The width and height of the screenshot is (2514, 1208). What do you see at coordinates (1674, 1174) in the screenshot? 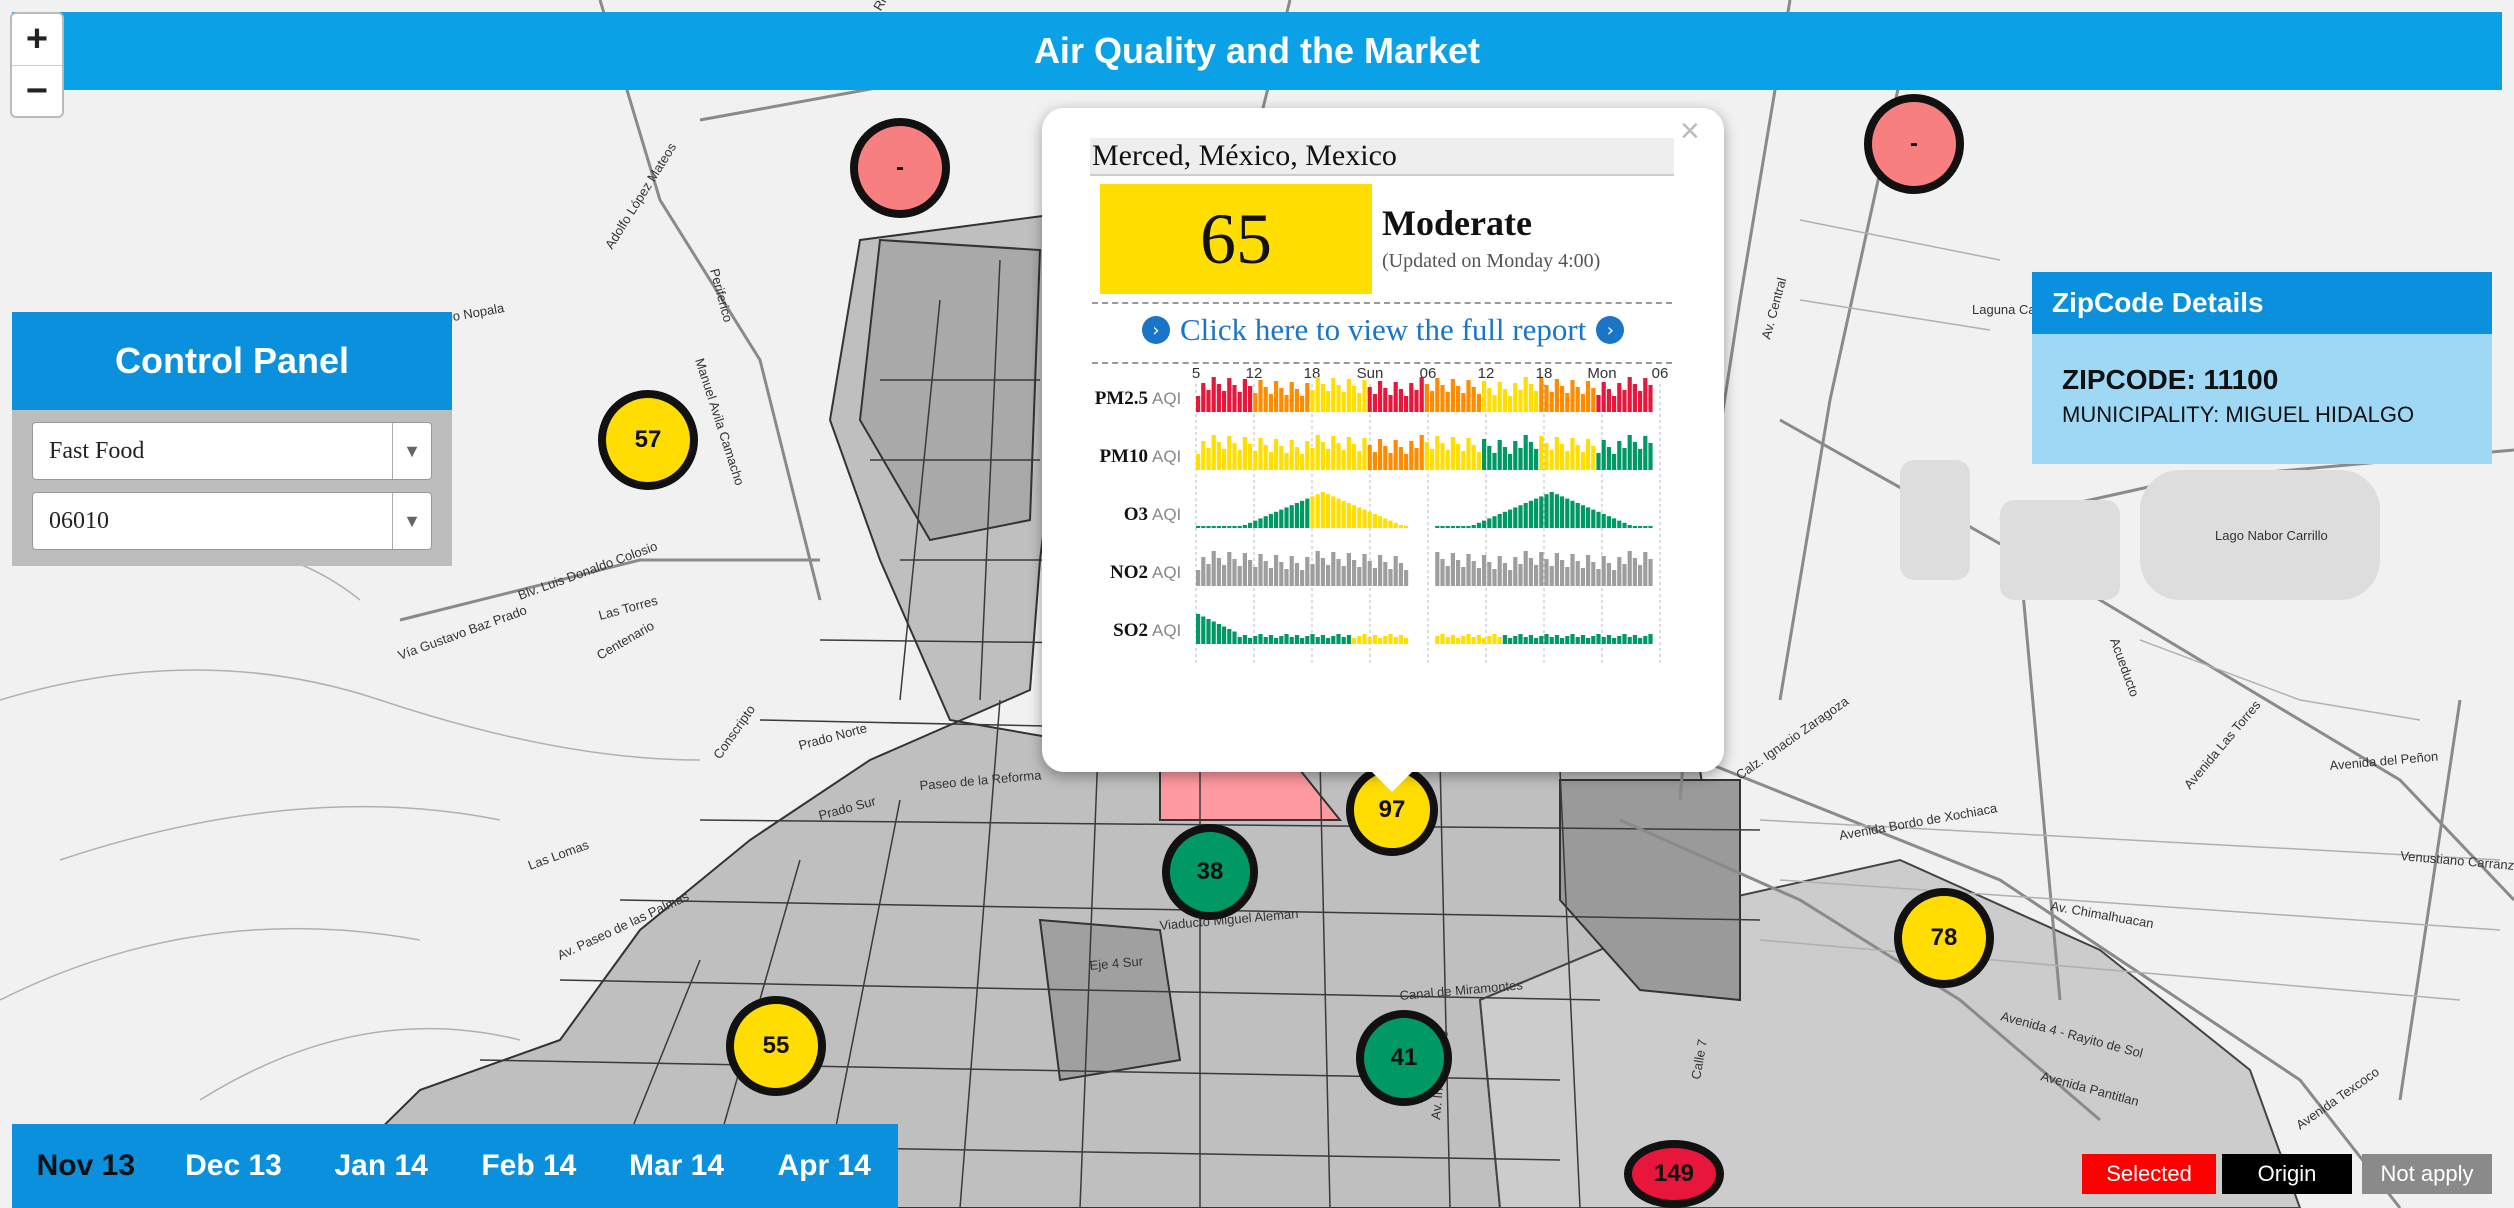
I see `aqi-marker: 149` at bounding box center [1674, 1174].